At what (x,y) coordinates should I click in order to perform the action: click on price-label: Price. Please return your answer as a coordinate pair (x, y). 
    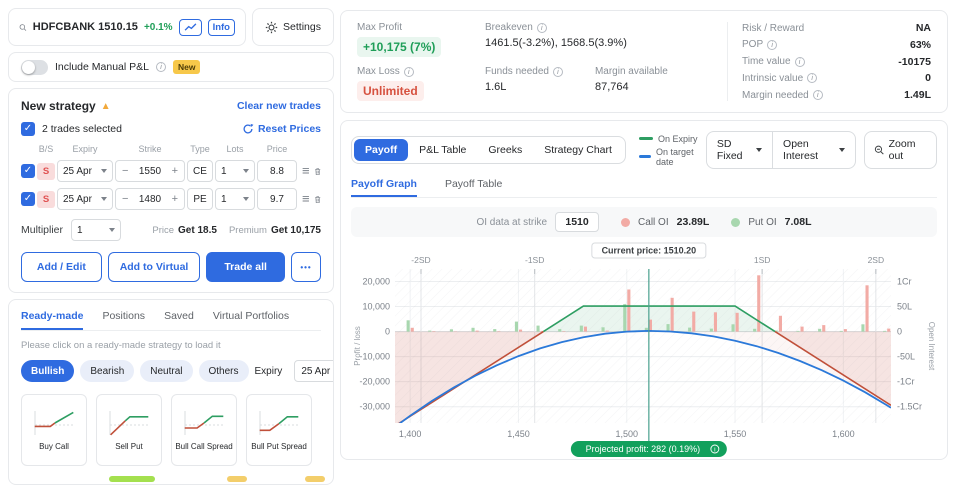
    Looking at the image, I should click on (163, 230).